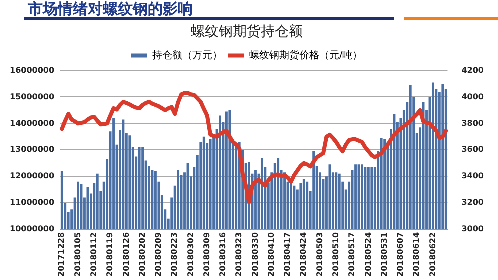  I want to click on x-tick-label: 20180330, so click(255, 254).